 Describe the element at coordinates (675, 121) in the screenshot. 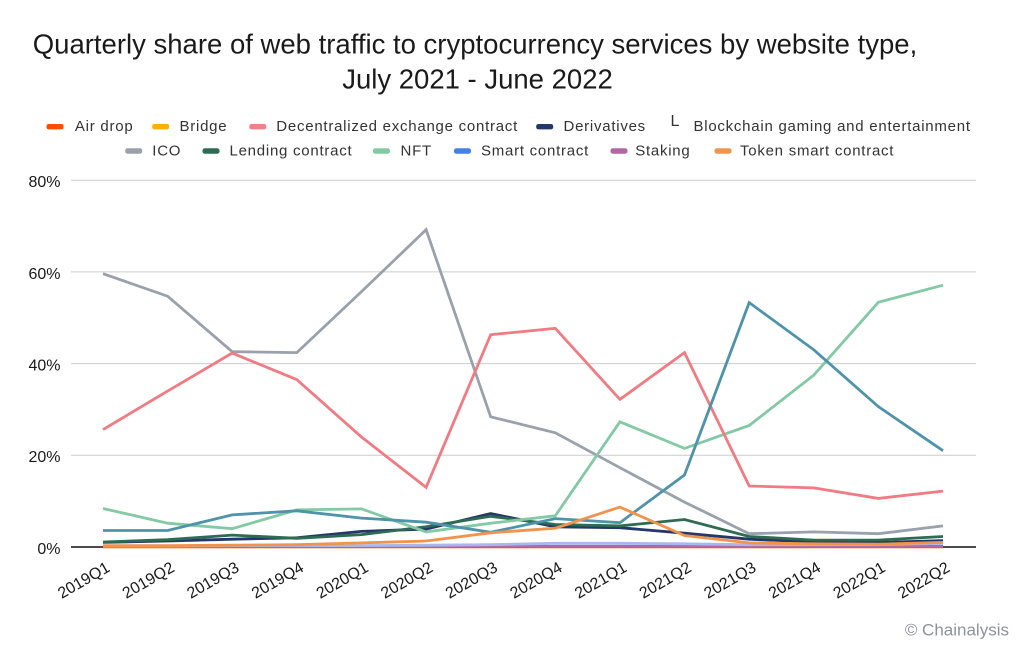

I see `svg-text: L` at that location.